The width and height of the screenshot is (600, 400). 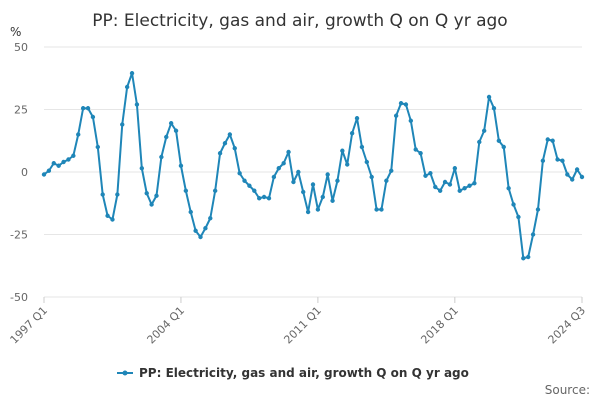 I want to click on data-point-2018-q1, so click(x=455, y=168).